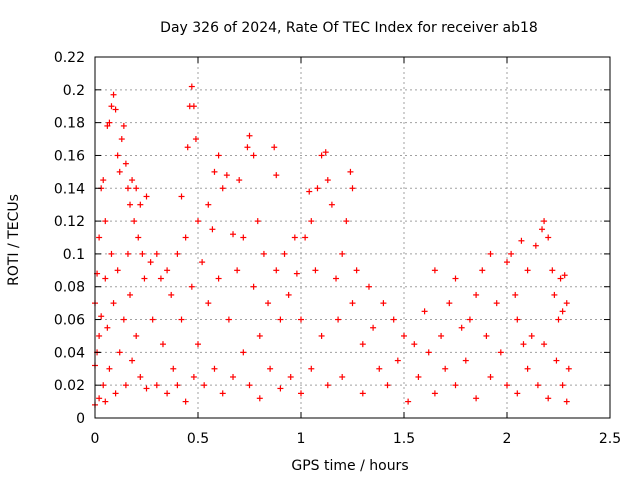 The image size is (640, 480). What do you see at coordinates (69, 288) in the screenshot?
I see `y-tick-label: 0.08` at bounding box center [69, 288].